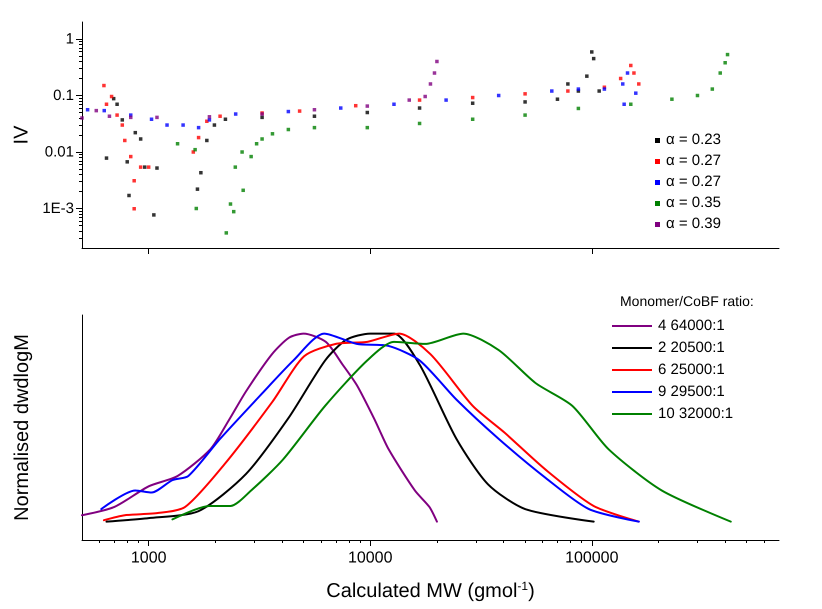 This screenshot has height=609, width=822. I want to click on legend-label: α = 0.35, so click(693, 202).